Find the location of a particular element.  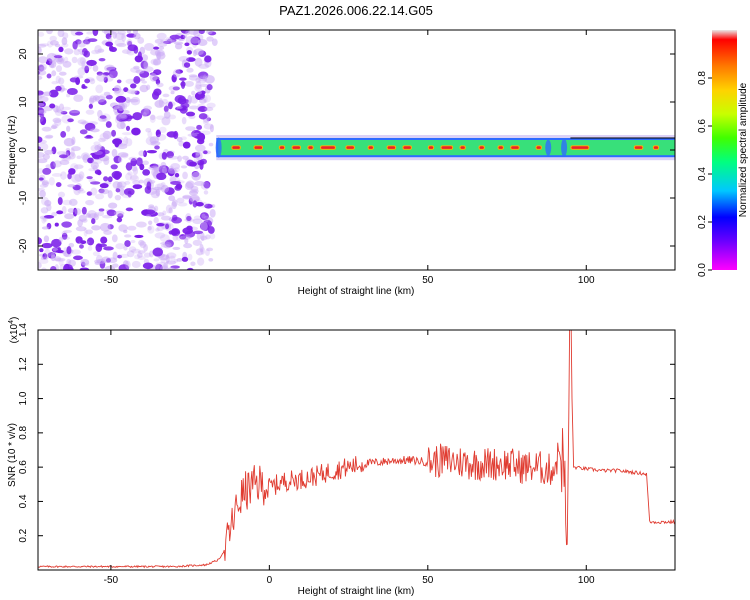

snr-xtick-label: -50 is located at coordinates (111, 580).